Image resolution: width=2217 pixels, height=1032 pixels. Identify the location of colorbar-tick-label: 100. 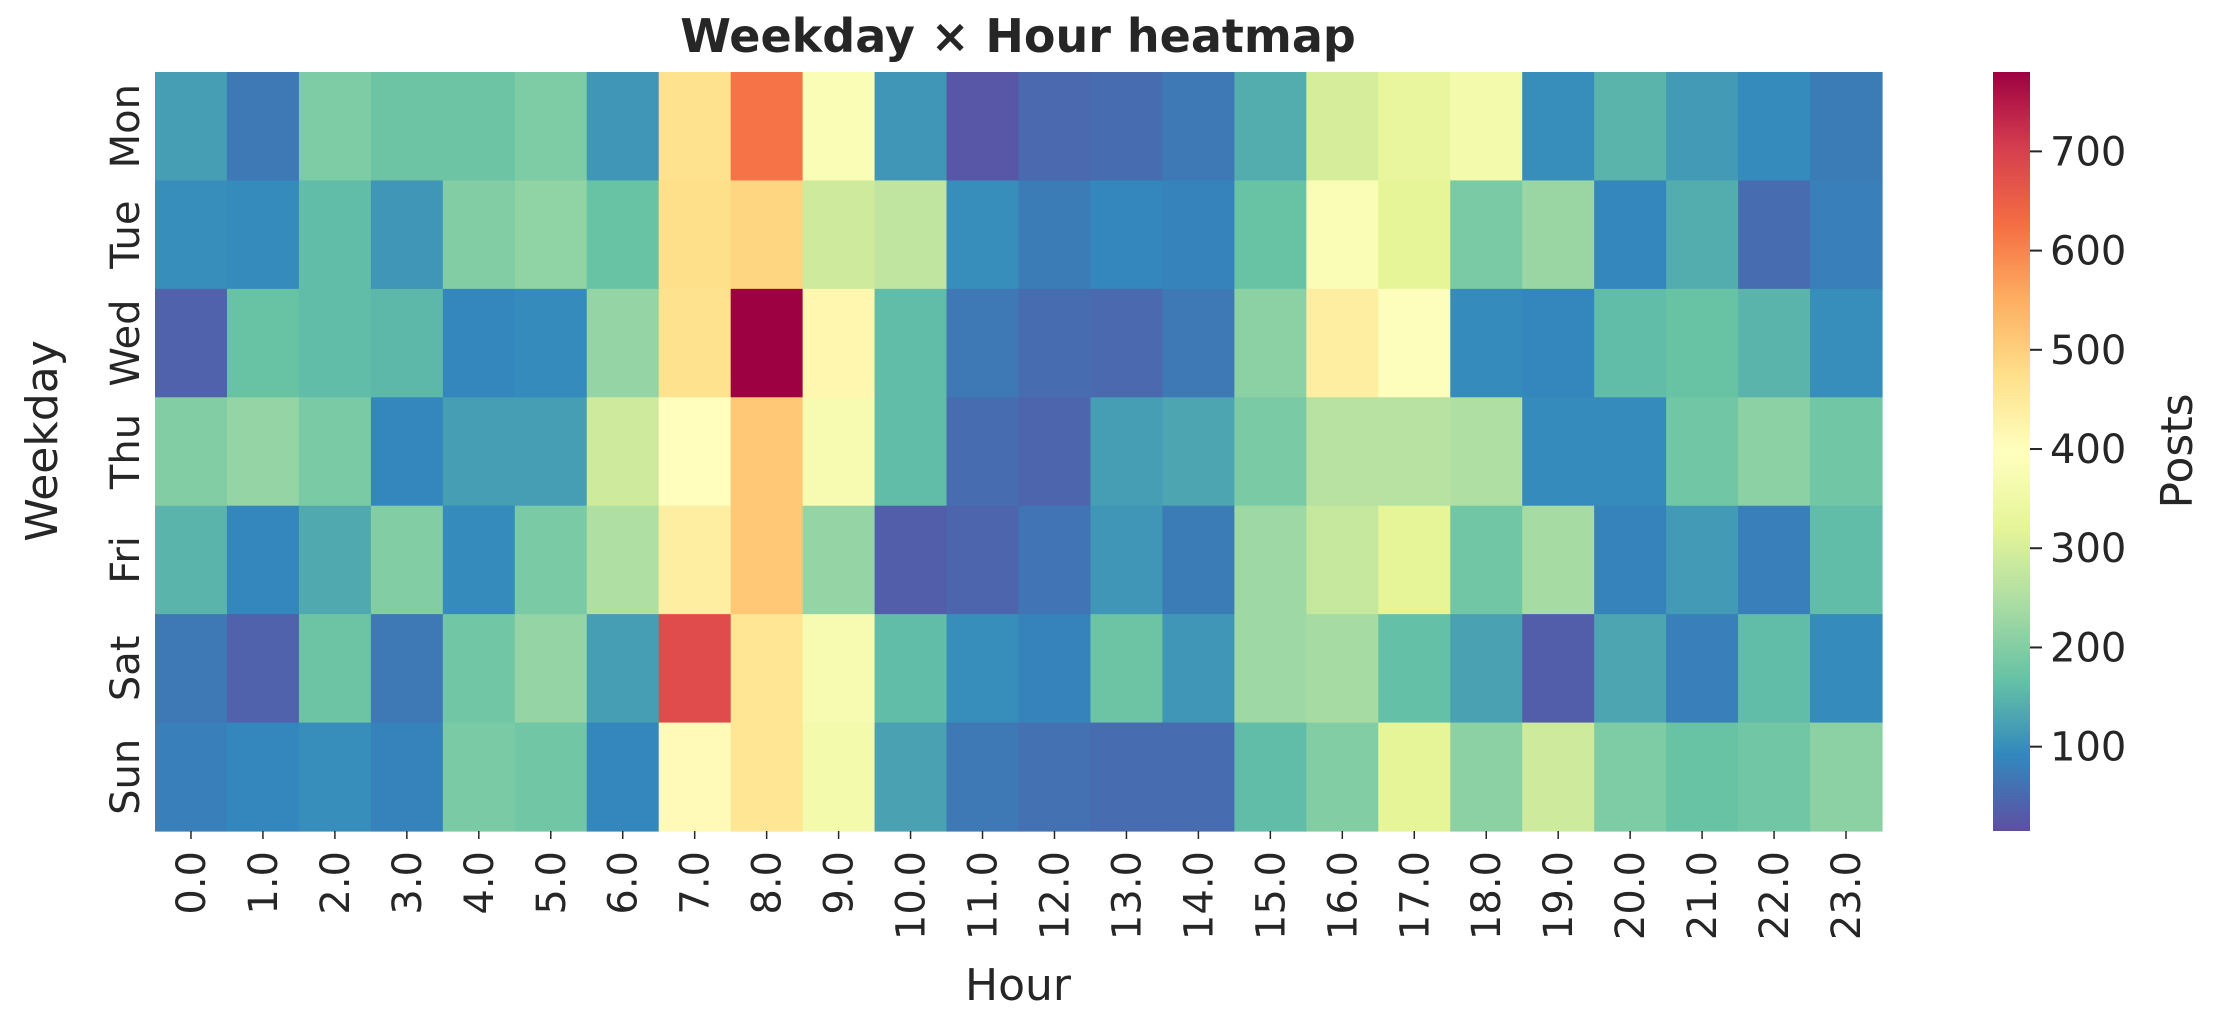
(2088, 748).